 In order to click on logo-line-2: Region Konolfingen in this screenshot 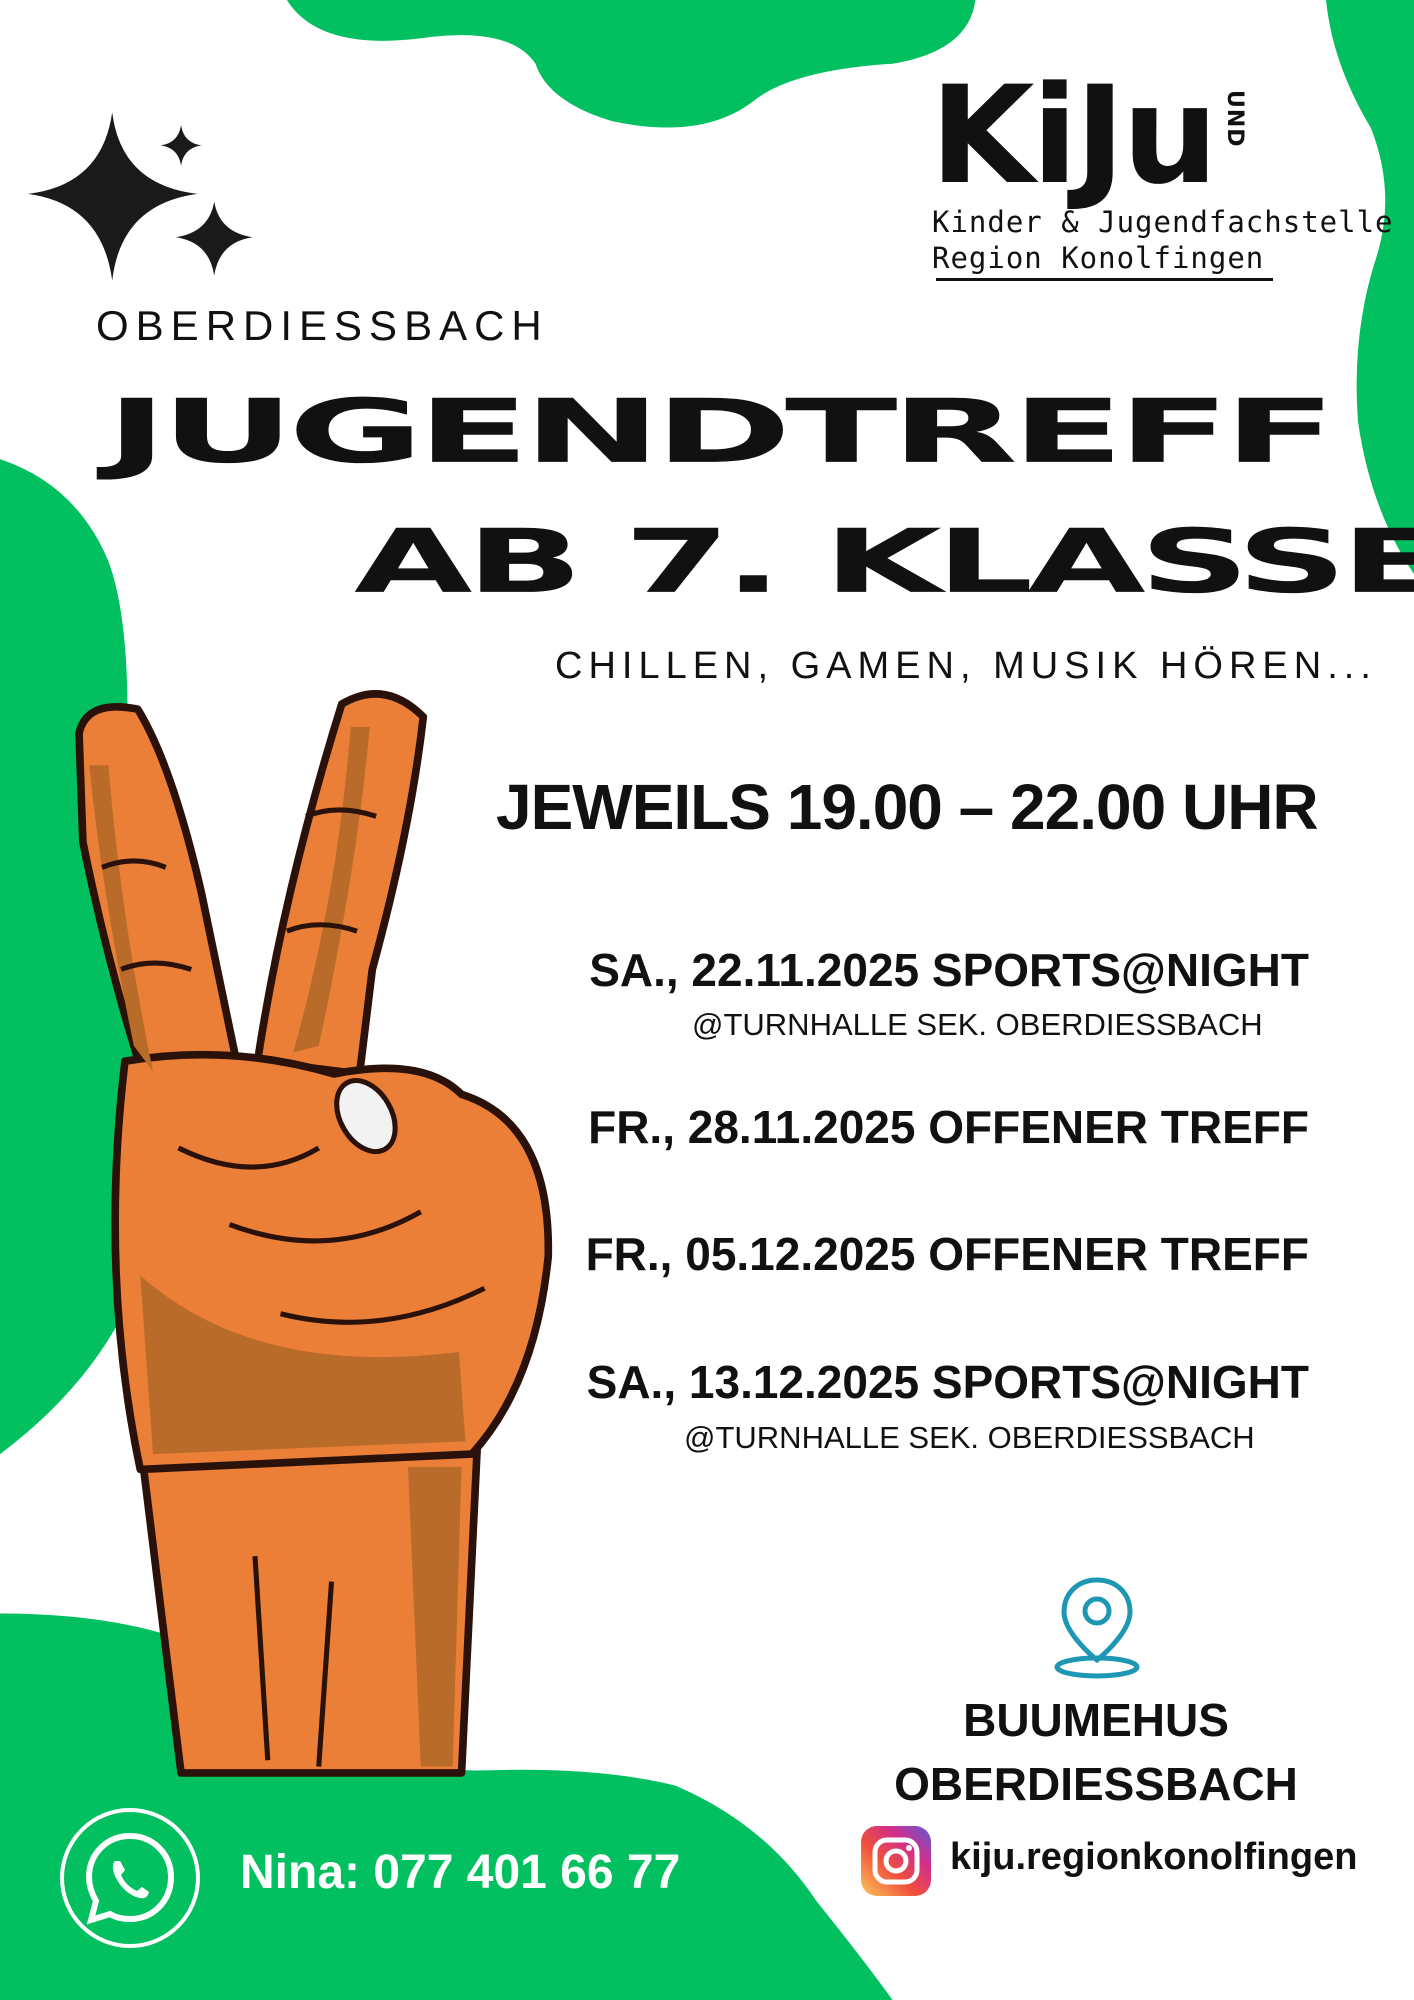, I will do `click(1098, 258)`.